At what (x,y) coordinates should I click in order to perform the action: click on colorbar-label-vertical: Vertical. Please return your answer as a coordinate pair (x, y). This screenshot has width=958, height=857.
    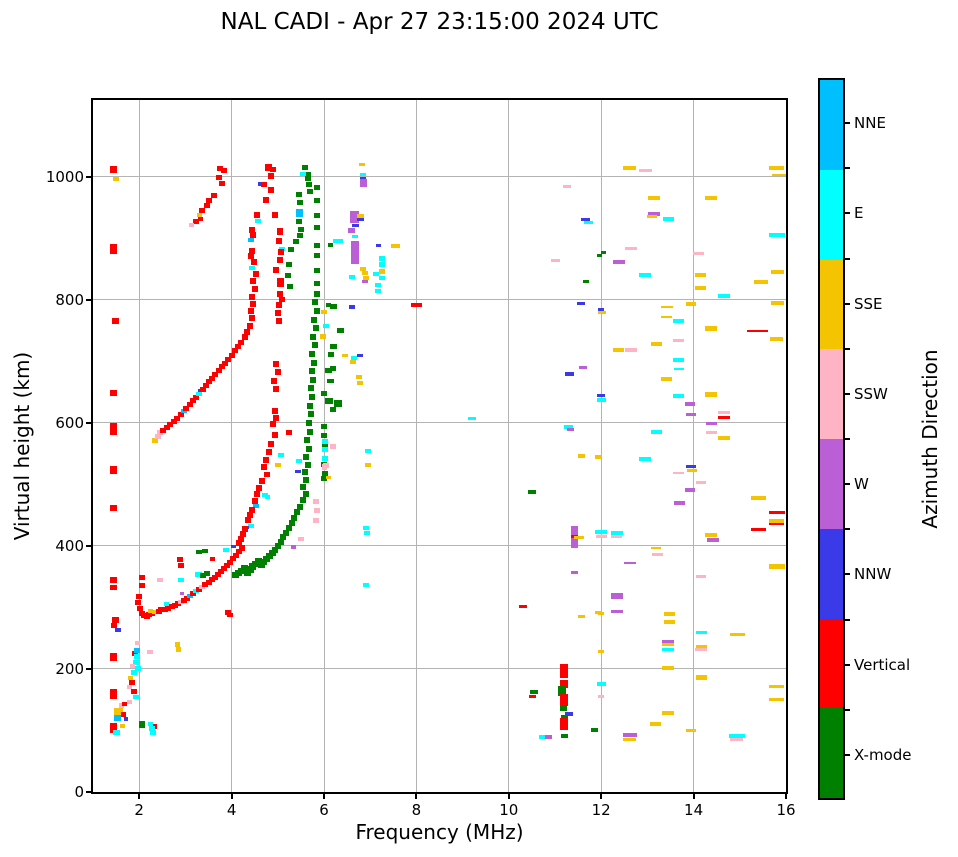
    Looking at the image, I should click on (882, 664).